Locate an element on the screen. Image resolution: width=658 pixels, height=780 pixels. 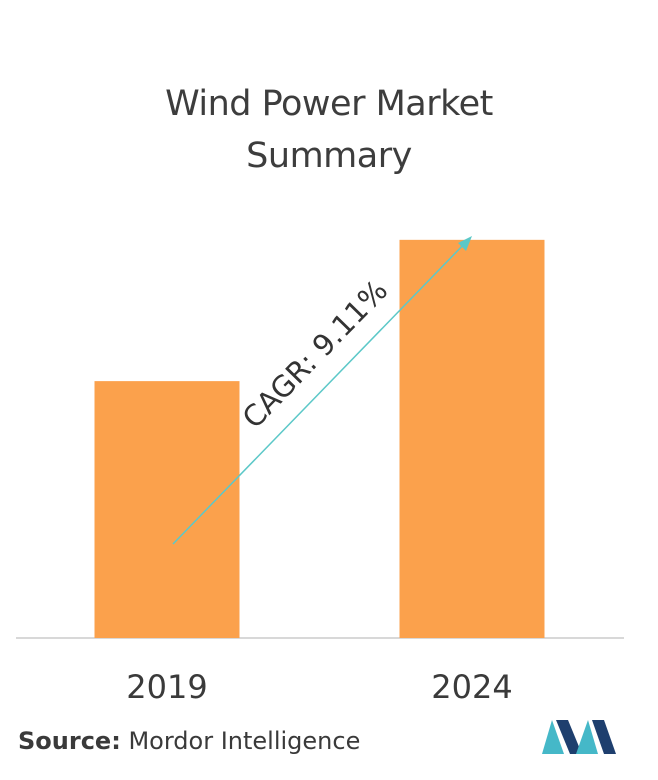
source-label: Source: is located at coordinates (69, 741).